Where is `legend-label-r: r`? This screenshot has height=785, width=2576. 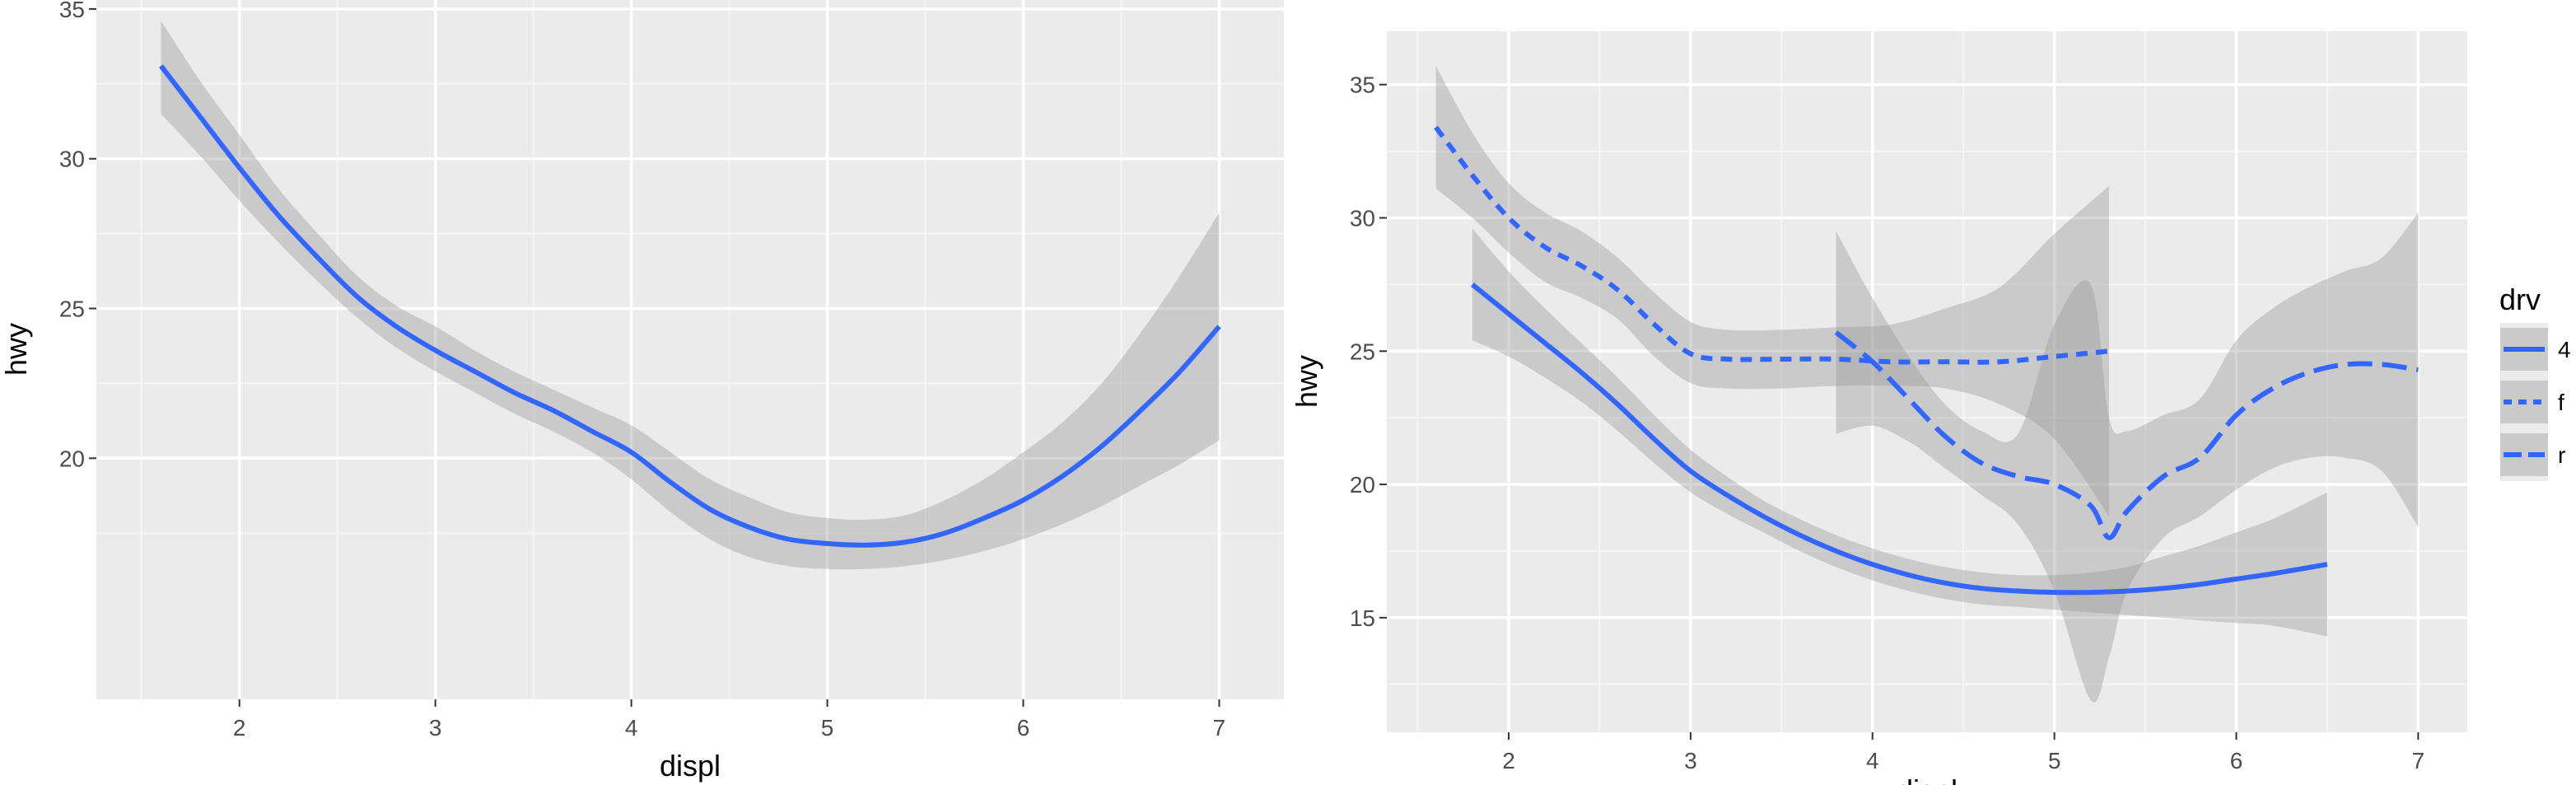 legend-label-r: r is located at coordinates (2561, 455).